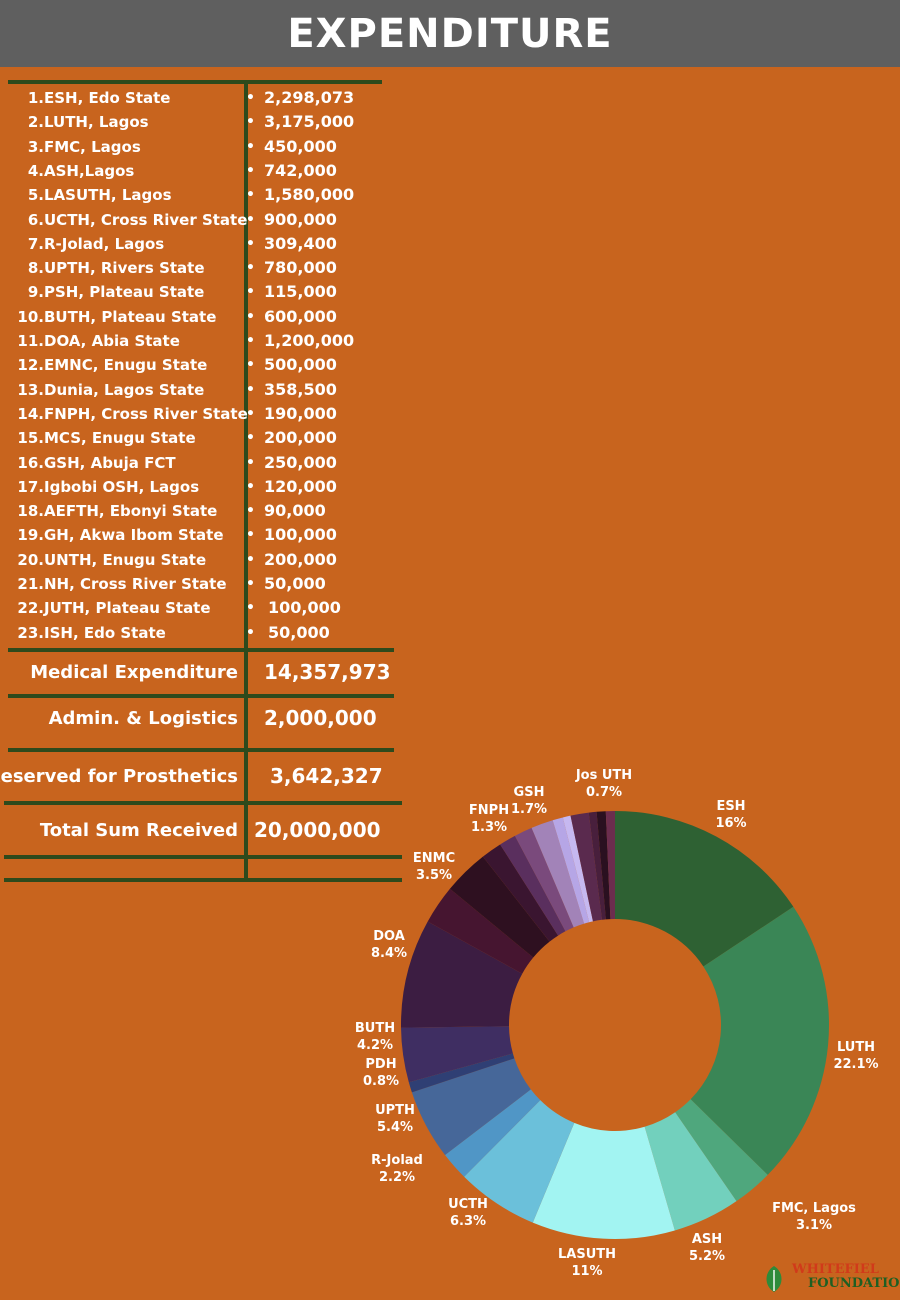 This screenshot has width=900, height=1300. What do you see at coordinates (35, 122) in the screenshot?
I see `row-number: 2.` at bounding box center [35, 122].